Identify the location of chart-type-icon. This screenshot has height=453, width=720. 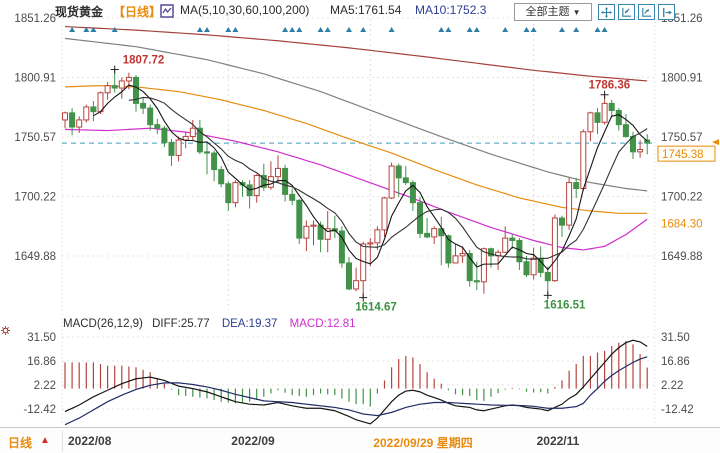
(167, 12).